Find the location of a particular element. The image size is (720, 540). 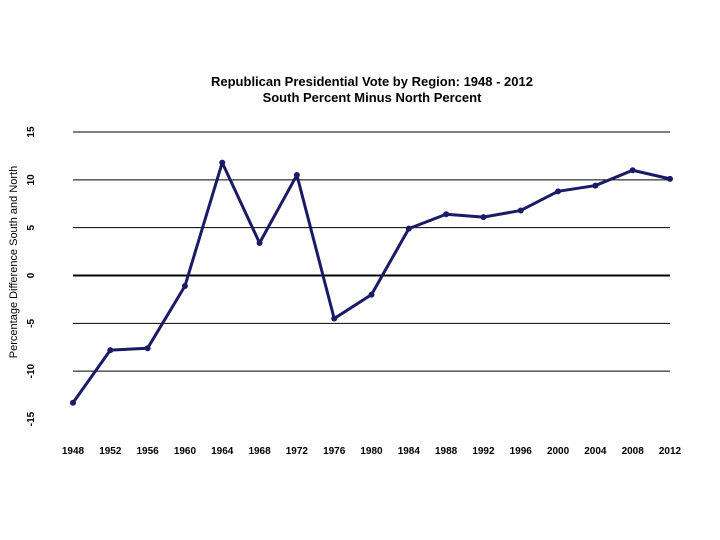

y-tick-label: -15 is located at coordinates (31, 418).